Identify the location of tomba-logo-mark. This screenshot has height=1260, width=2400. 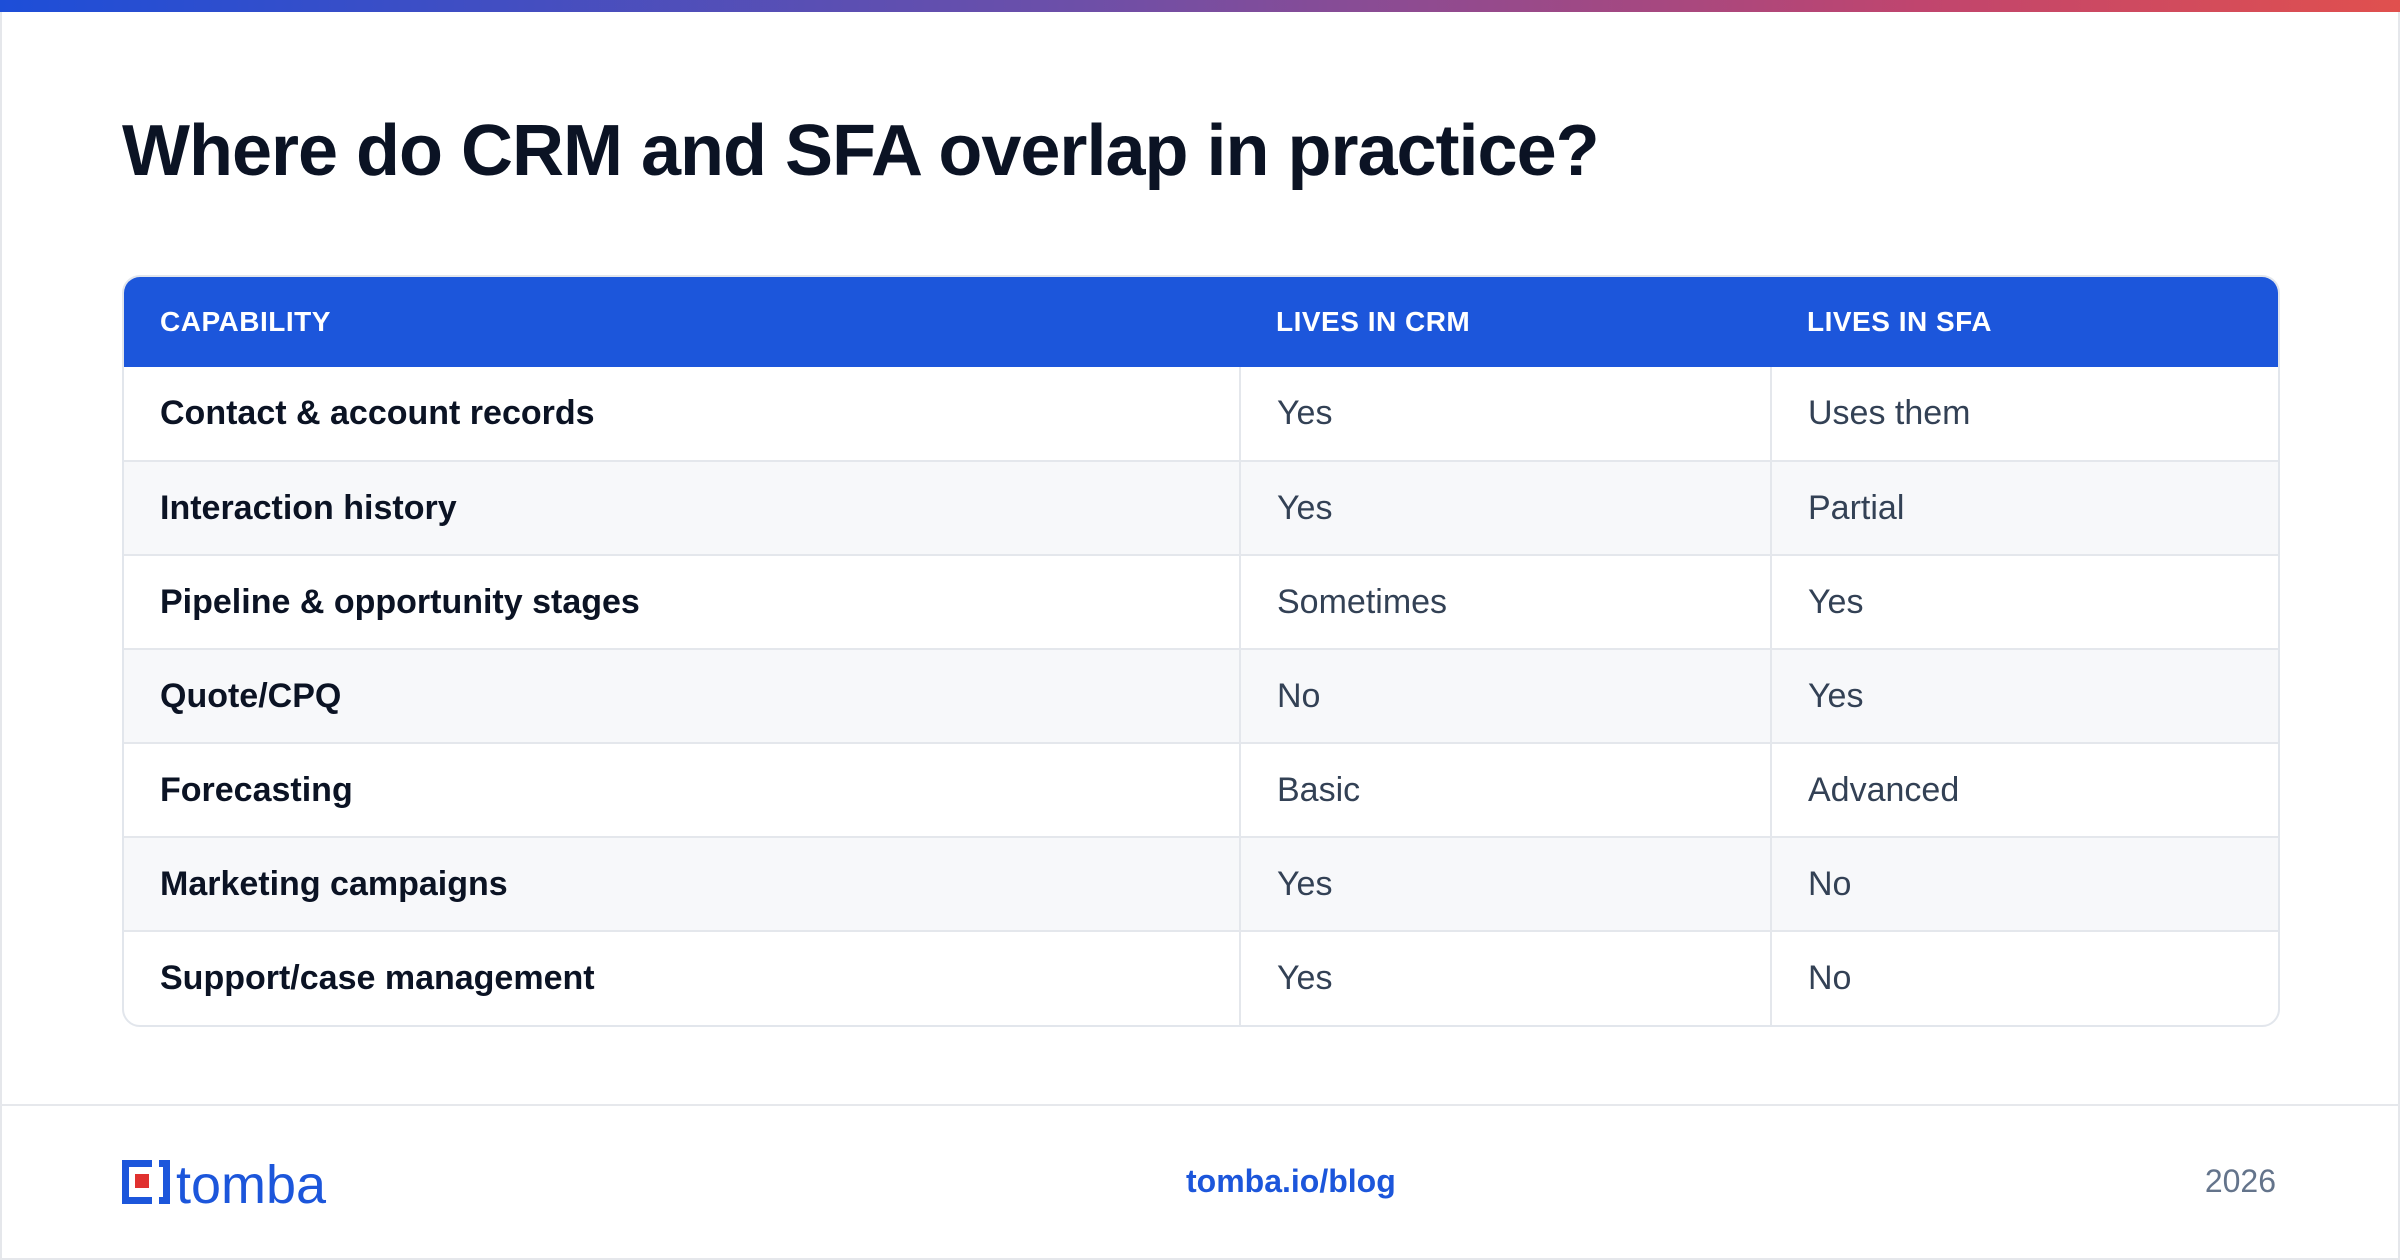
(146, 1182).